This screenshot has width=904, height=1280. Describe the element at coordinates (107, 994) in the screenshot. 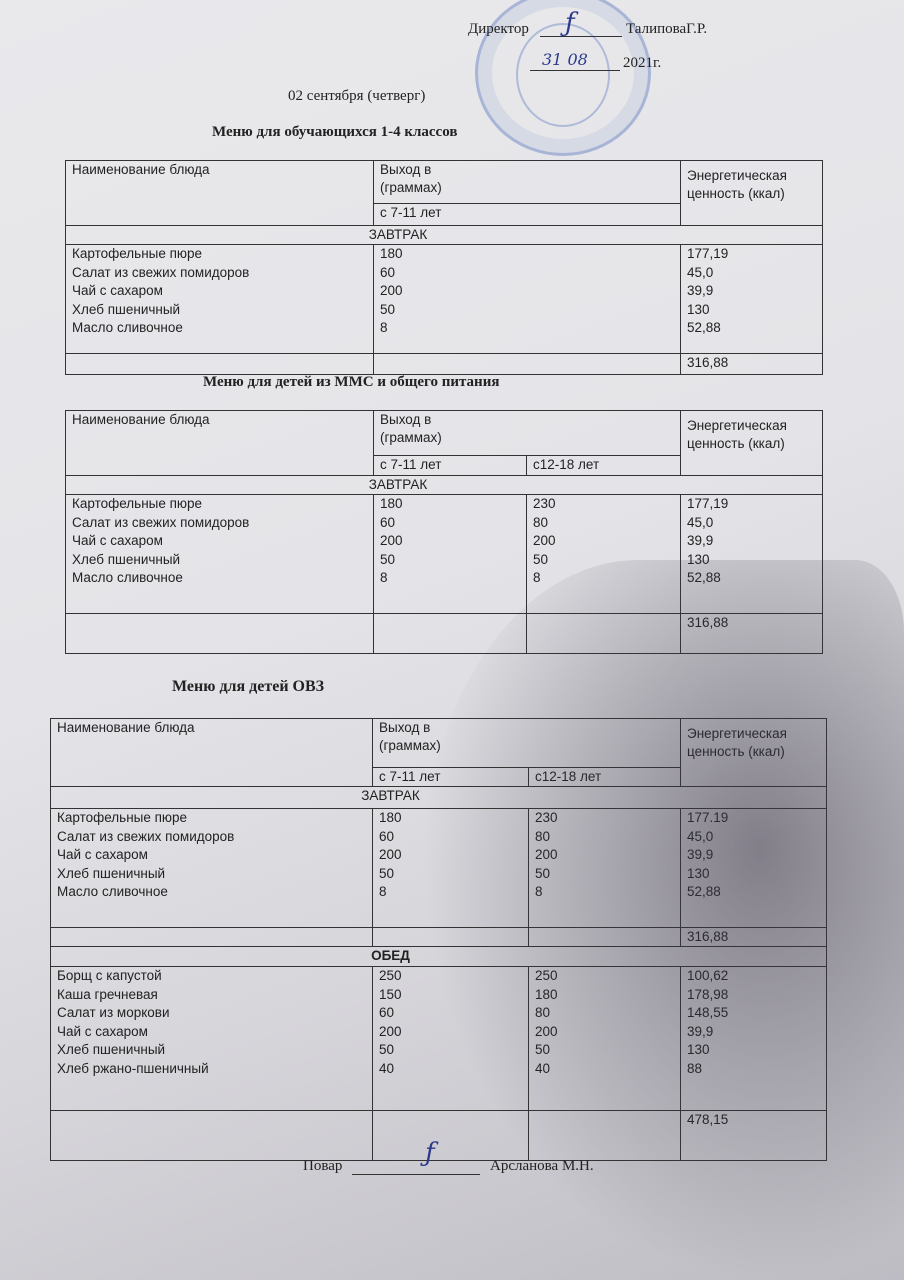

I see `dish-name: Каша гречневая` at that location.